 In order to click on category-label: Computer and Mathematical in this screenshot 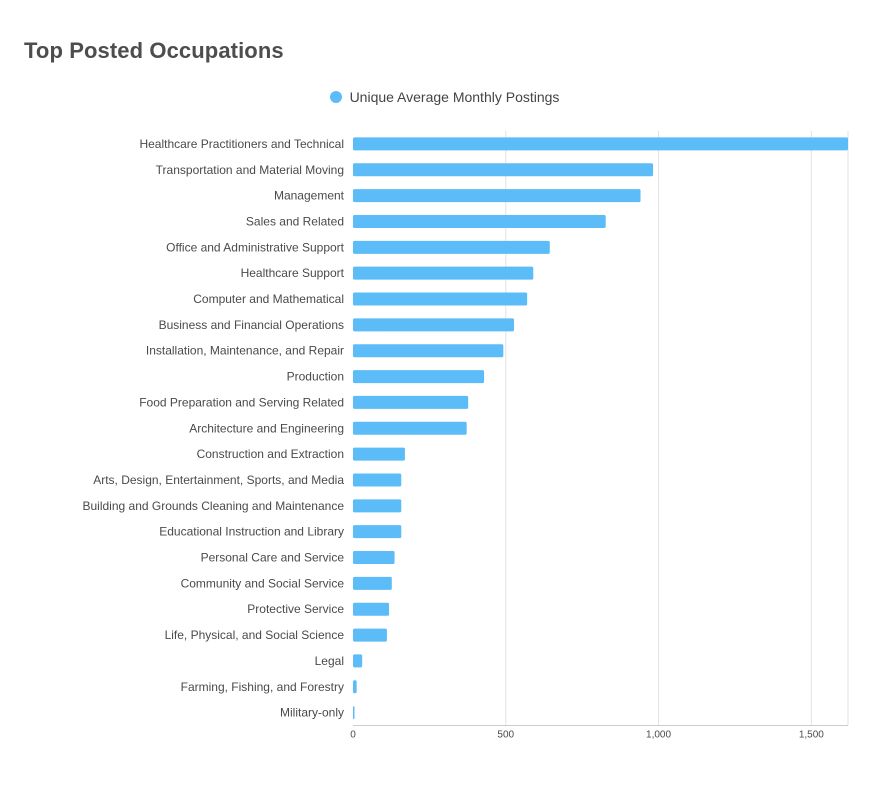, I will do `click(268, 299)`.